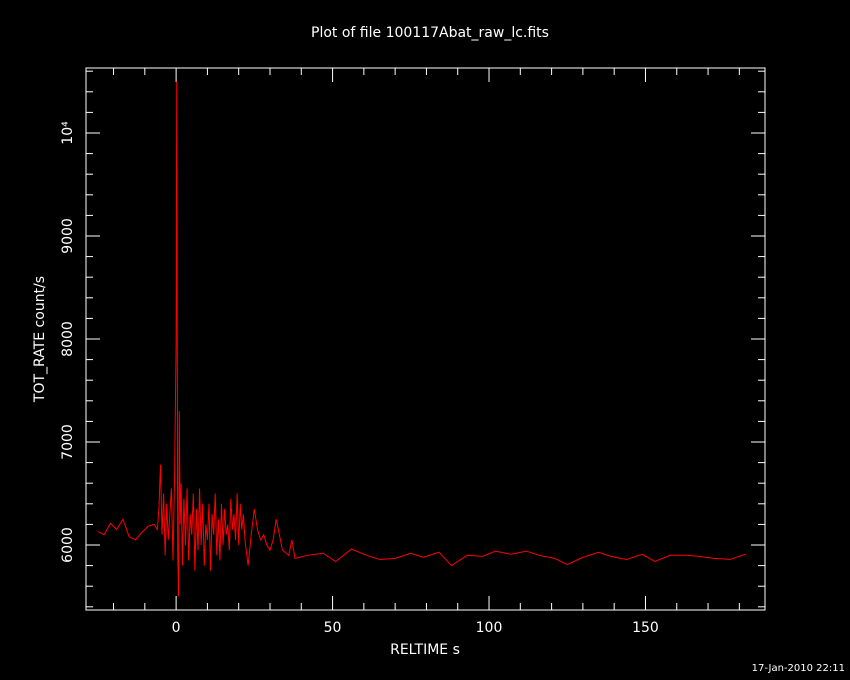  What do you see at coordinates (68, 236) in the screenshot?
I see `y-tick-label: 9000` at bounding box center [68, 236].